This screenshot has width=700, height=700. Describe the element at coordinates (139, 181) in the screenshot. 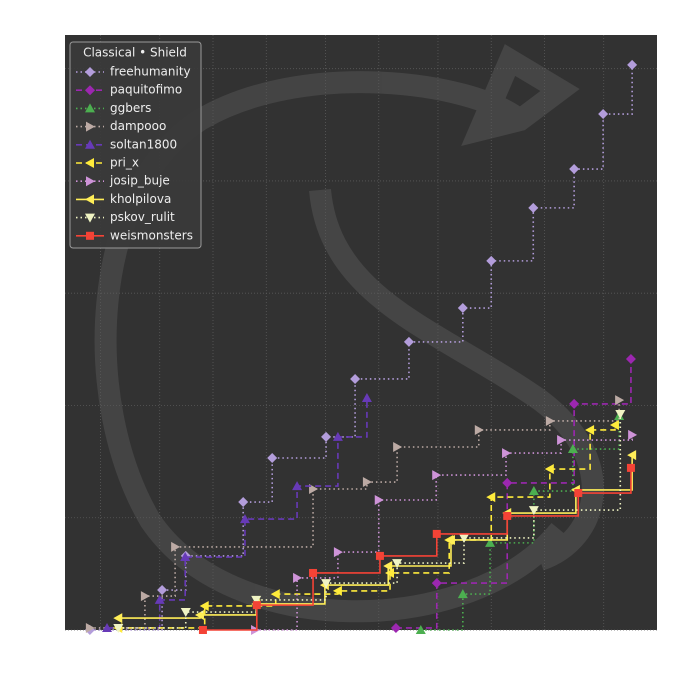

I see `legend-label: josip_buje` at that location.